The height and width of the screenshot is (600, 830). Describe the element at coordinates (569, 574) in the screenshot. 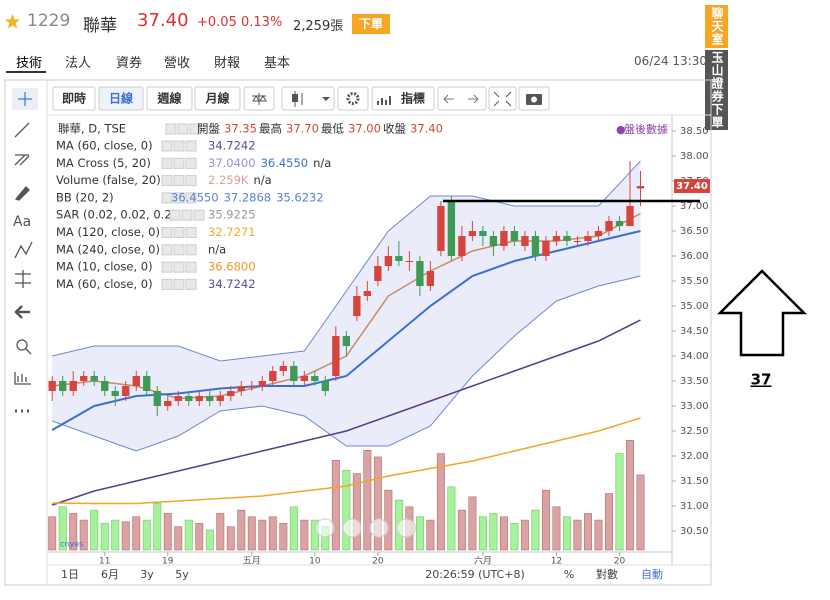

I see `bottom-button: %` at that location.